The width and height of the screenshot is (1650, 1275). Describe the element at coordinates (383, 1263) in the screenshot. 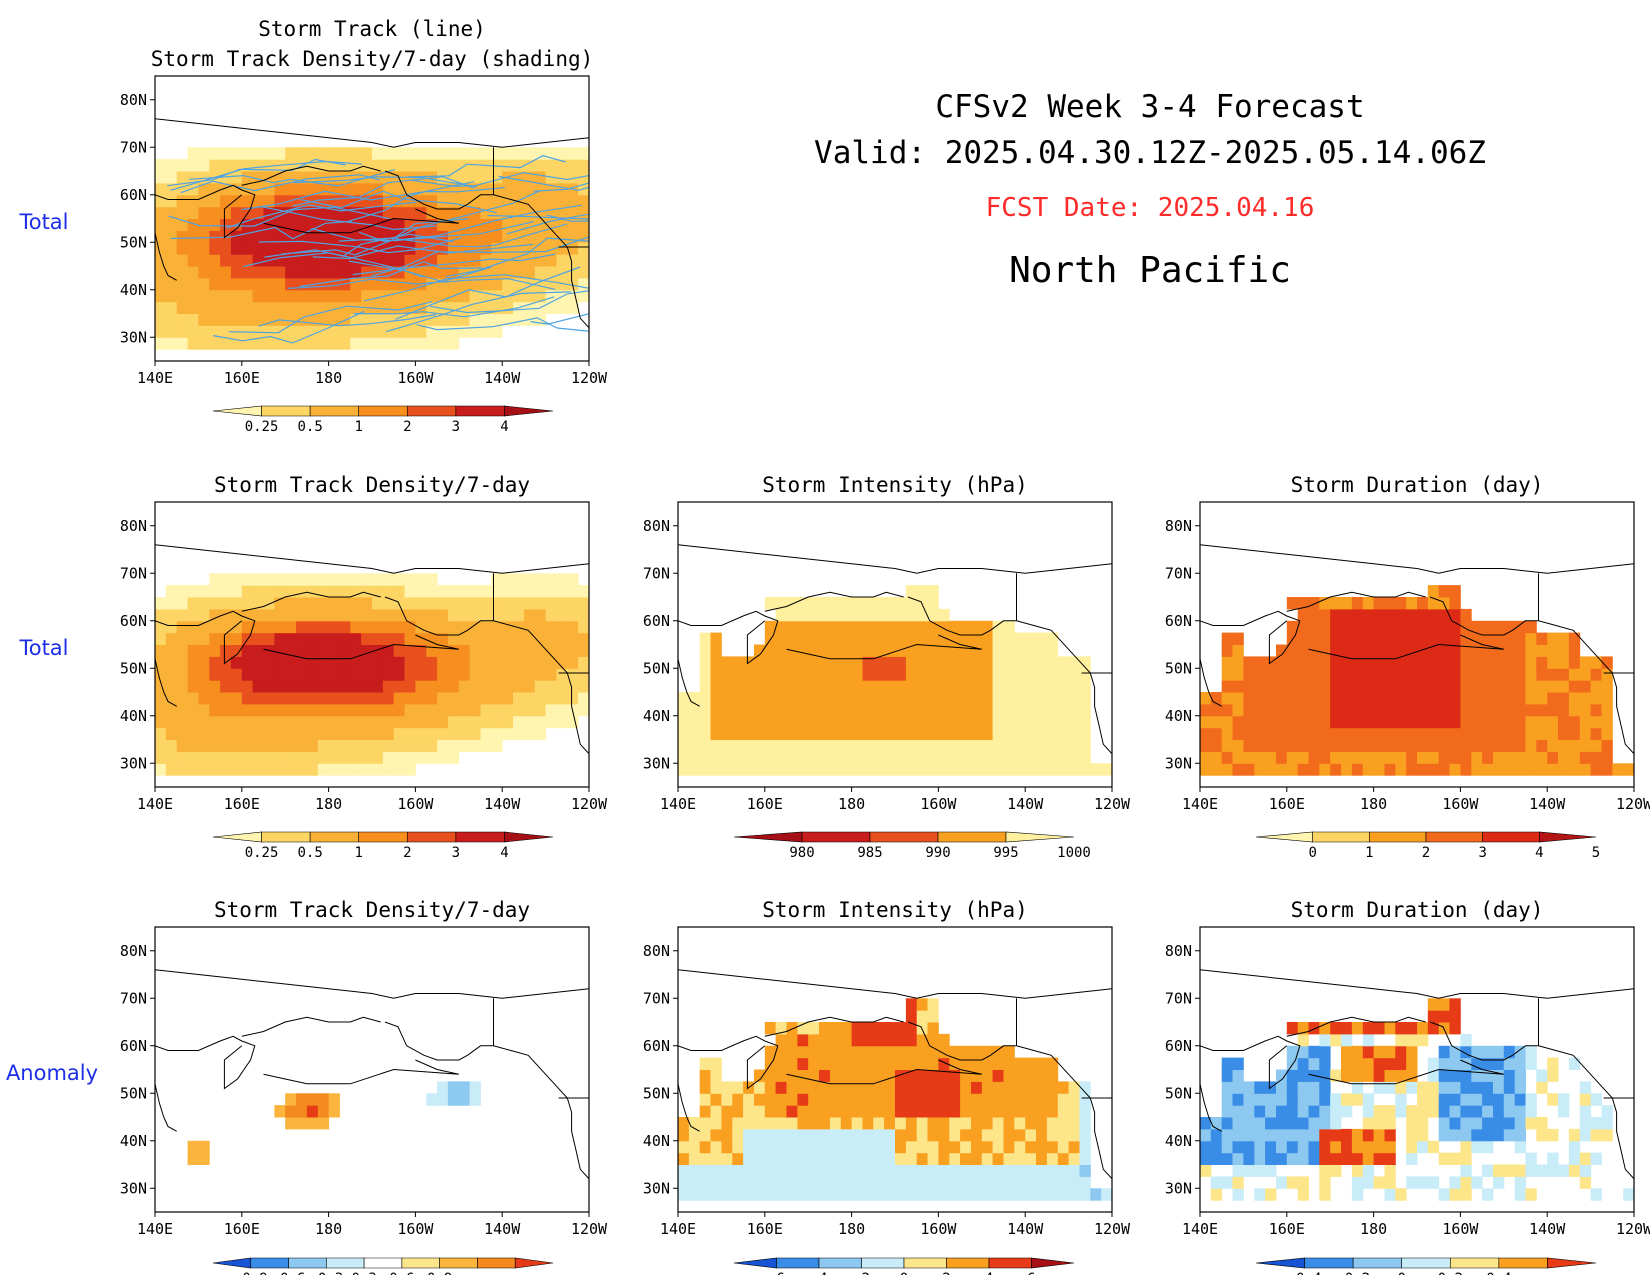

I see `density-anom-panel-colorbar-swatch` at that location.